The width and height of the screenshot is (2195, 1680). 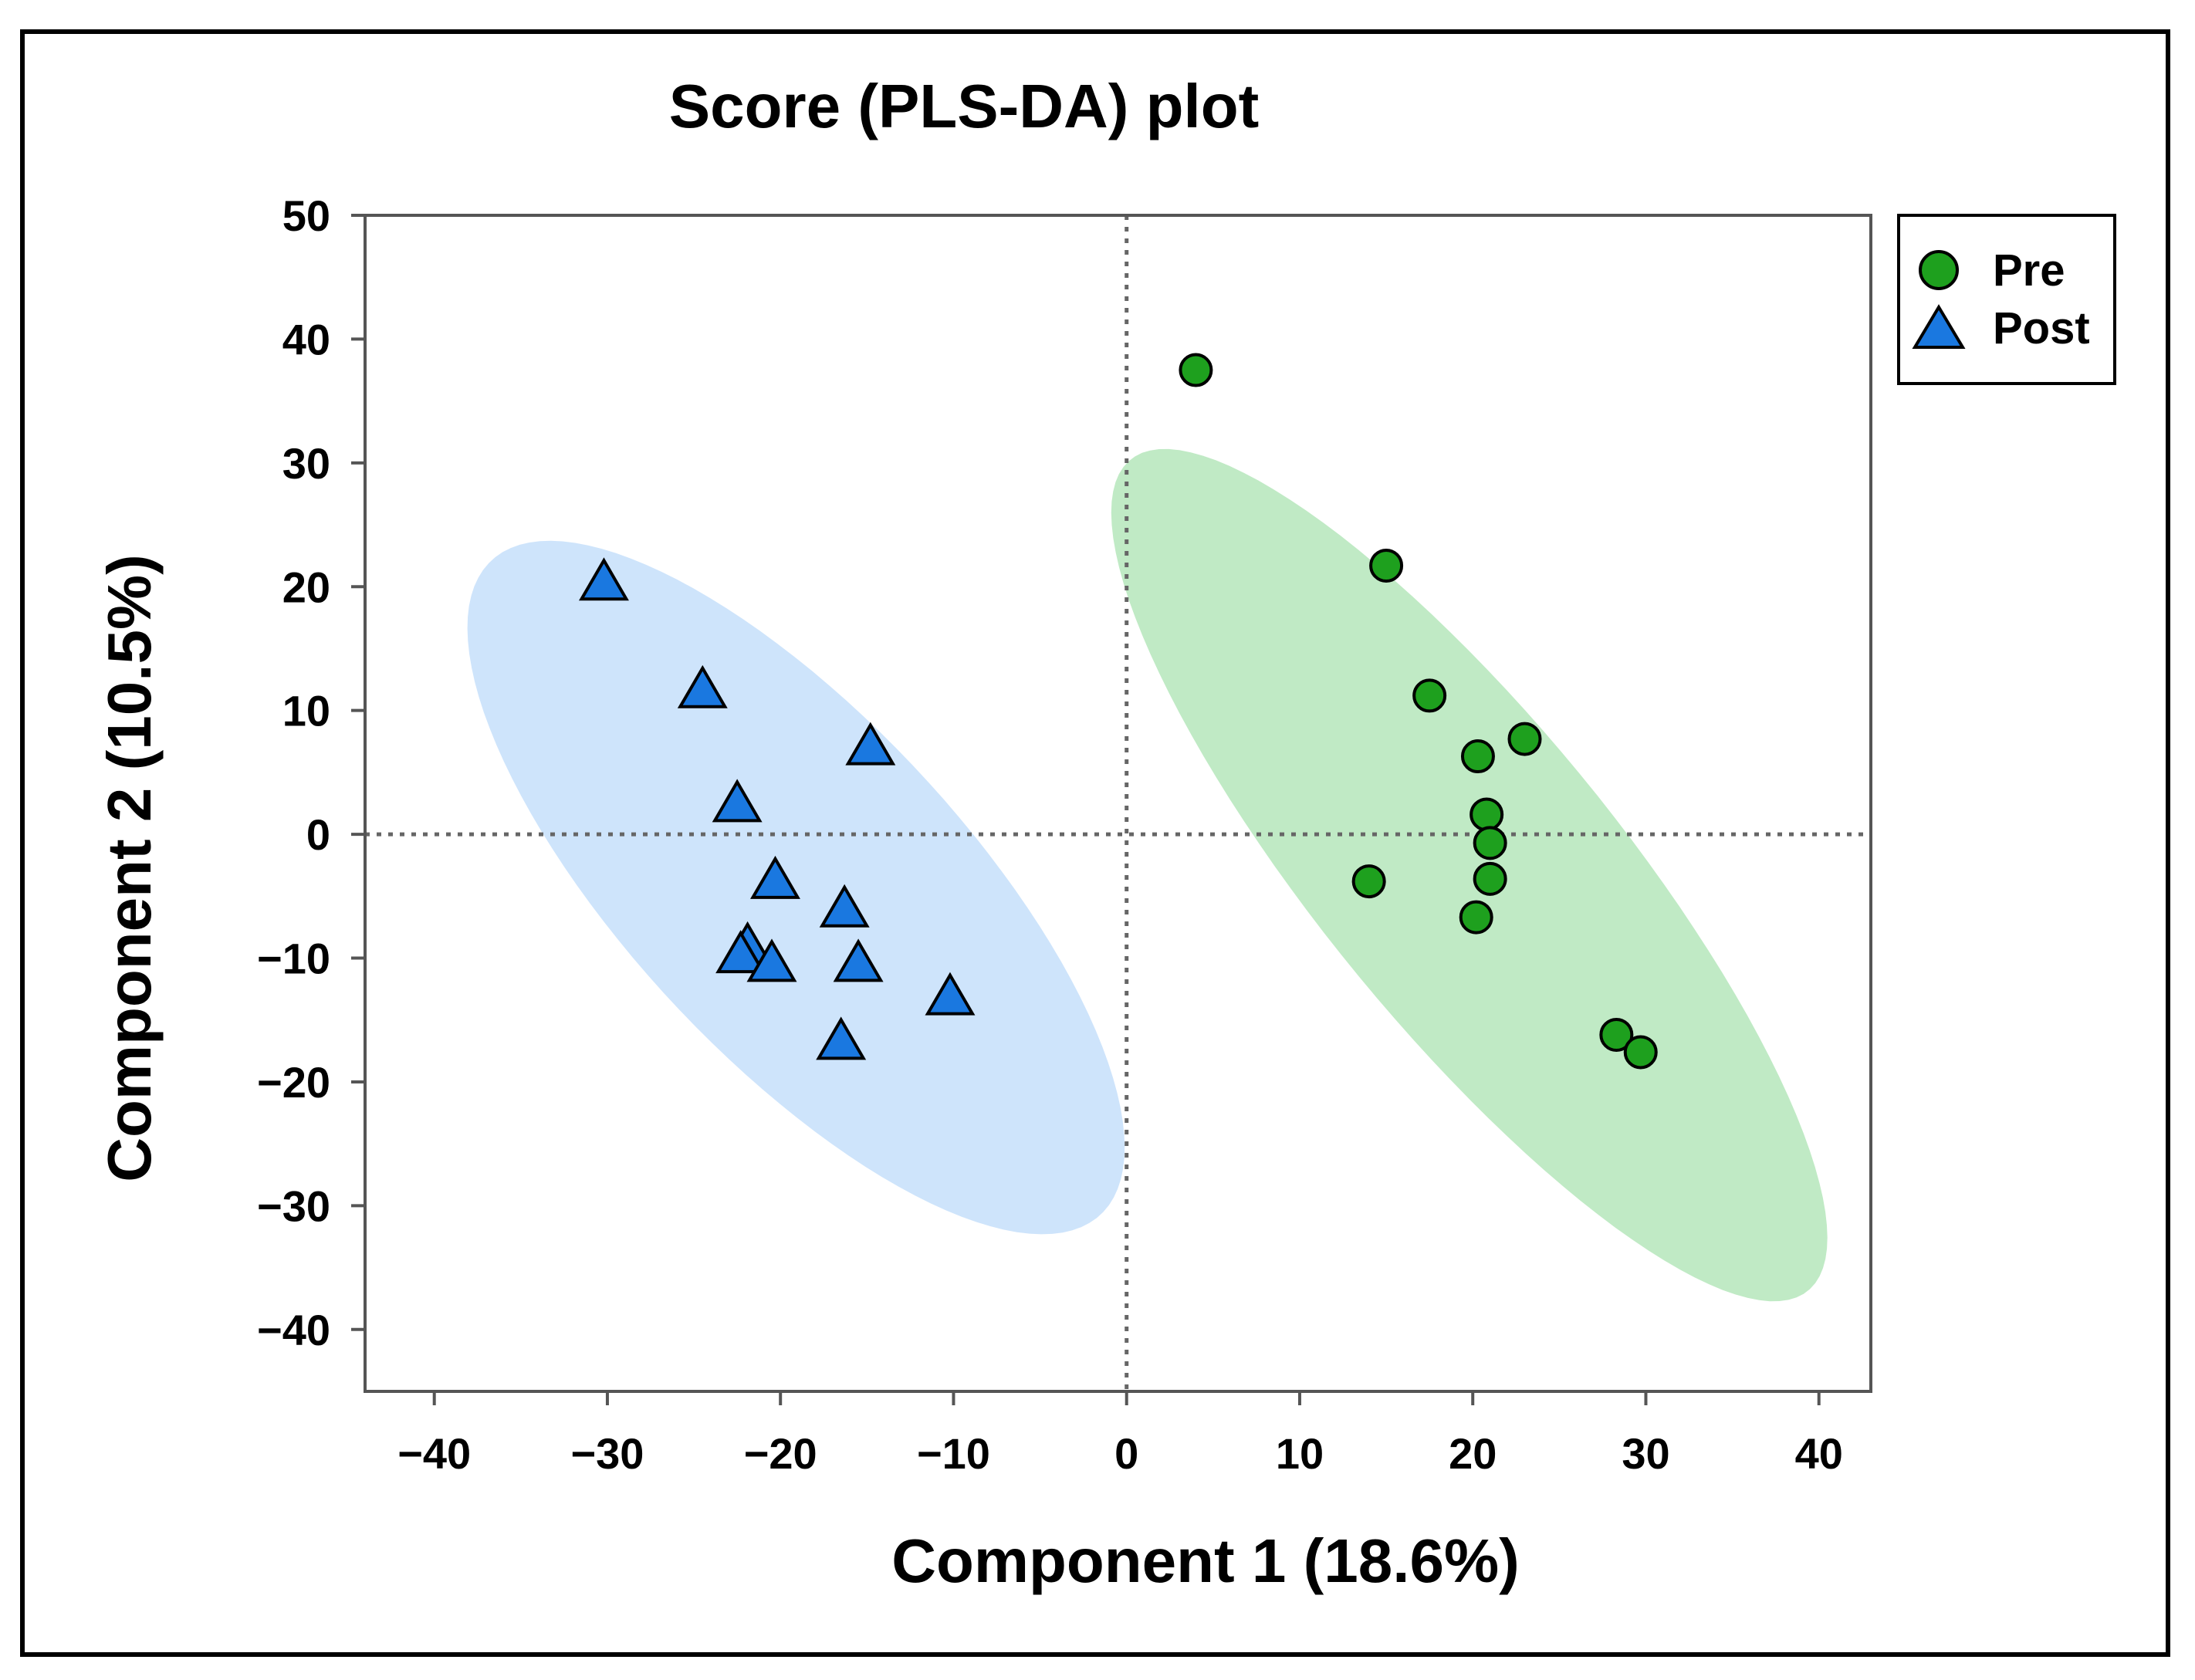 I want to click on y-tick-label: −30, so click(x=293, y=1205).